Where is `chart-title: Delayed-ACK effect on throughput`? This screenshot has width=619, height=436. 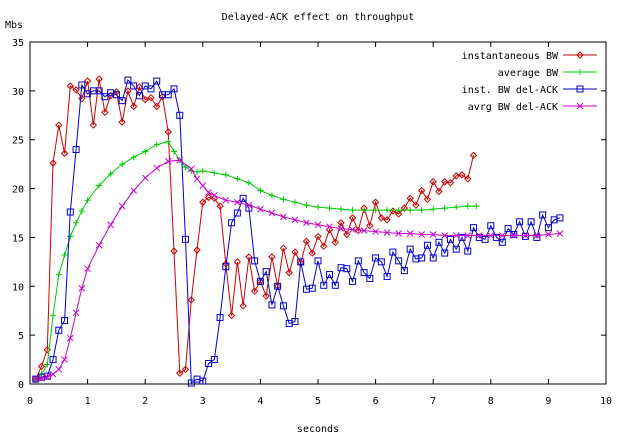
chart-title: Delayed-ACK effect on throughput is located at coordinates (318, 17).